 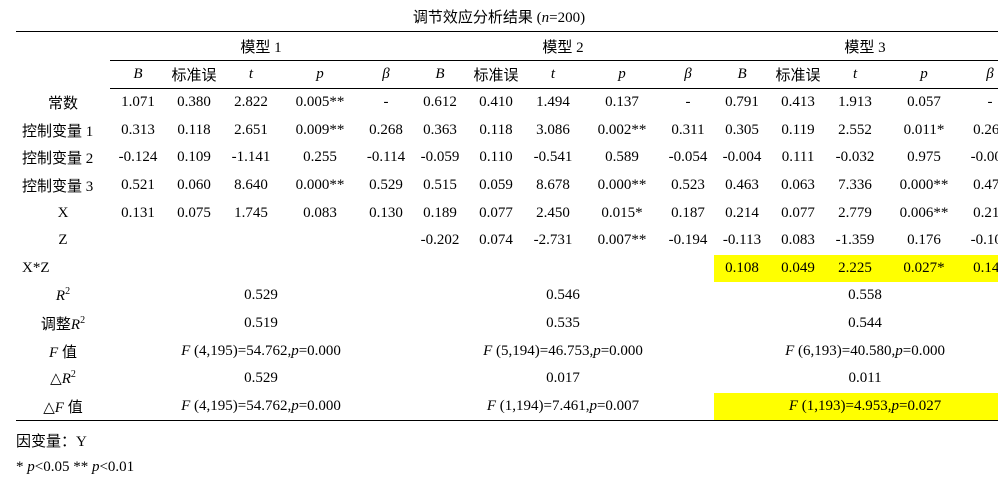 I want to click on dependent-variable-note: 因变量：Y, so click(x=51, y=442).